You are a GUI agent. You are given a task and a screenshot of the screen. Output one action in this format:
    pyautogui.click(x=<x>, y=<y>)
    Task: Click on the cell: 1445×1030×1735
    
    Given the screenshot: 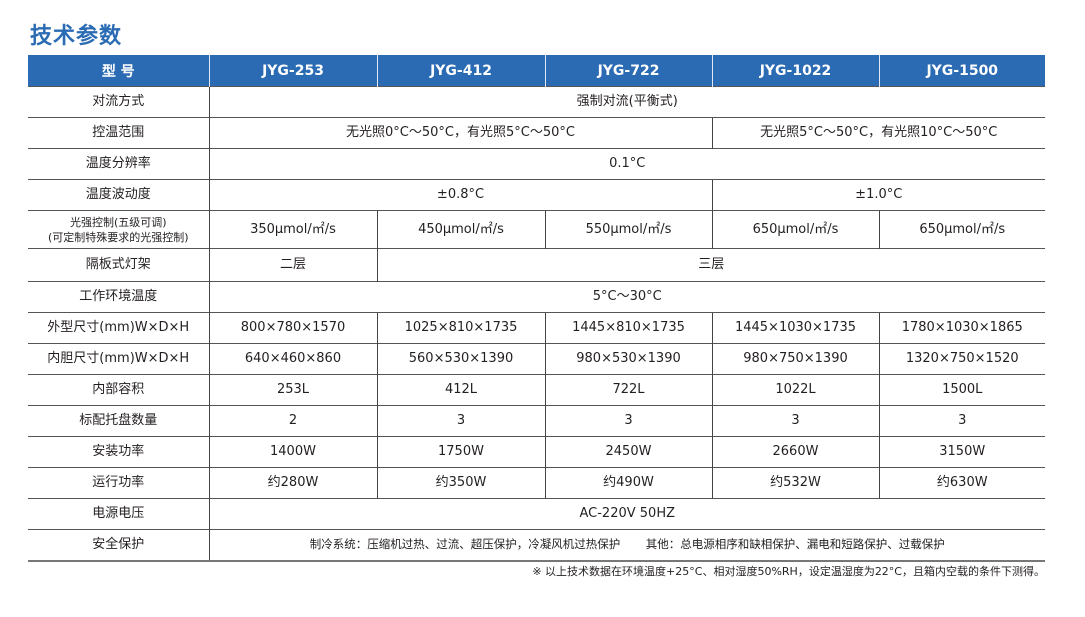 What is the action you would take?
    pyautogui.click(x=795, y=328)
    